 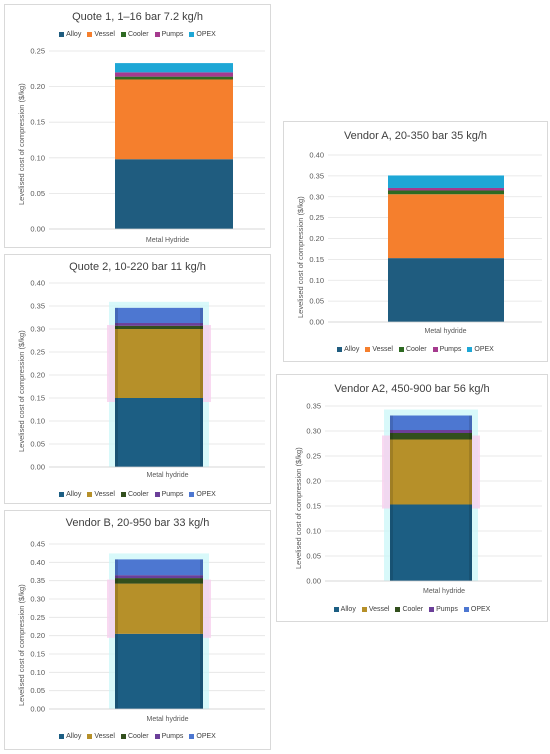 What do you see at coordinates (137, 523) in the screenshot?
I see `chart-title: Vendor B, 20-950 bar 33 kg/h` at bounding box center [137, 523].